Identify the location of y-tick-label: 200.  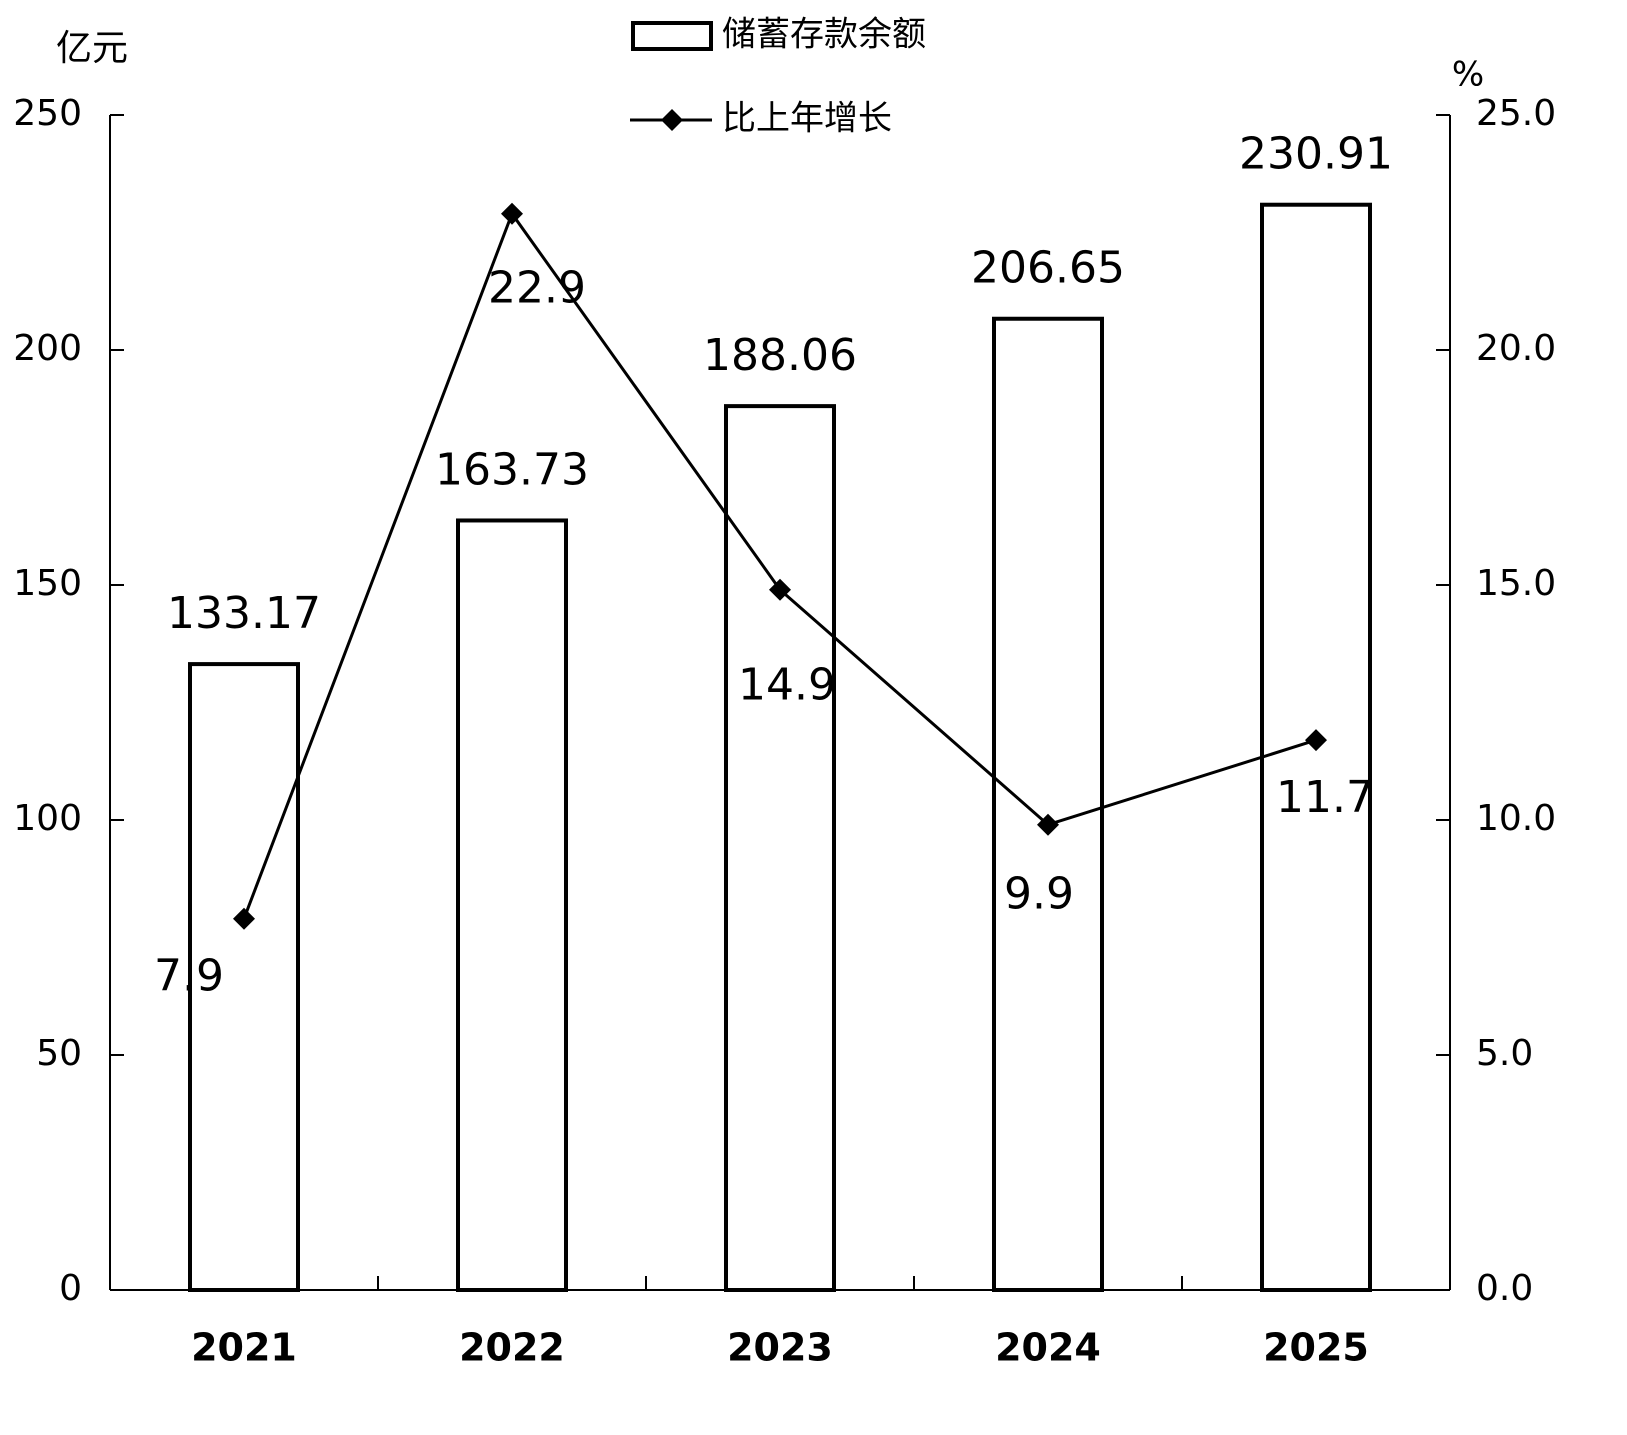
(47, 348).